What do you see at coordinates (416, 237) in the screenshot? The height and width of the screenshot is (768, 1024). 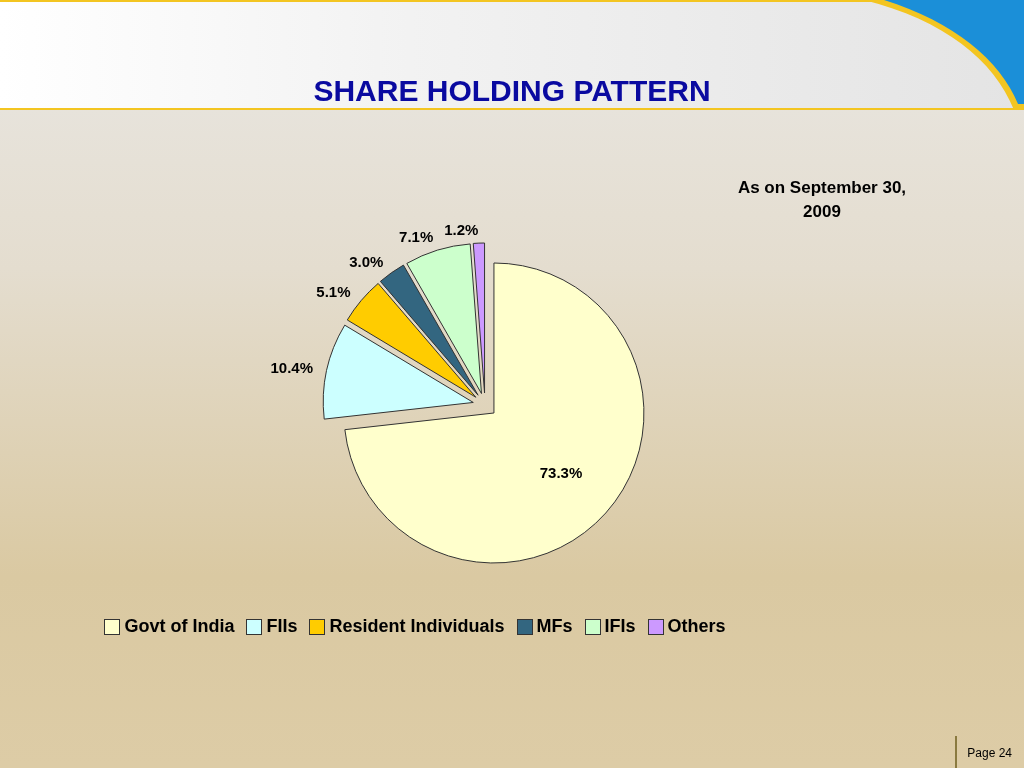 I see `data-label: 7.1%` at bounding box center [416, 237].